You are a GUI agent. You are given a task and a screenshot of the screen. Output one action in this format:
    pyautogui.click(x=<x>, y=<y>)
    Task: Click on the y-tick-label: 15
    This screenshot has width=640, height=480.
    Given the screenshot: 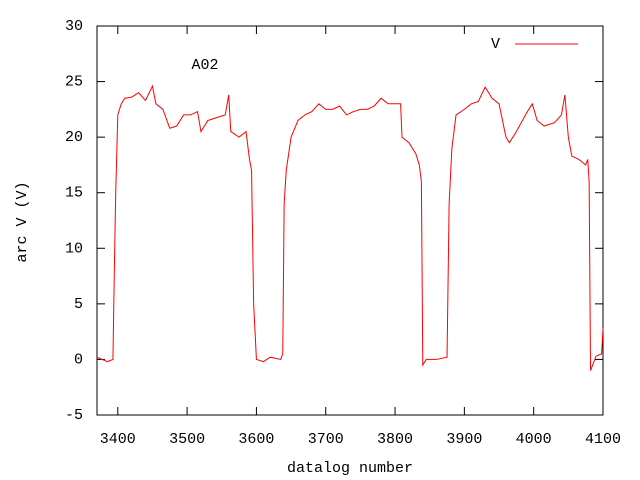 What is the action you would take?
    pyautogui.click(x=74, y=193)
    